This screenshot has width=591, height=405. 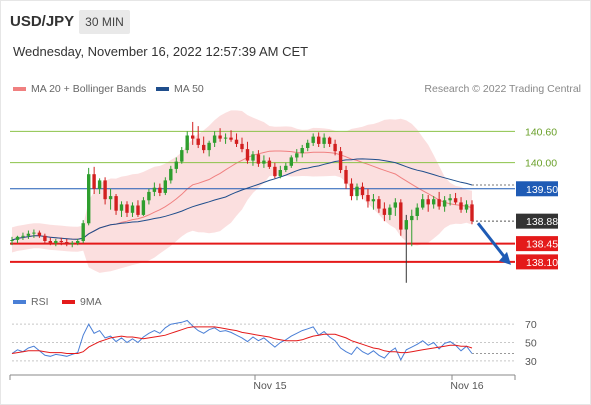 I want to click on support-tag-label: 138.10, so click(x=542, y=263).